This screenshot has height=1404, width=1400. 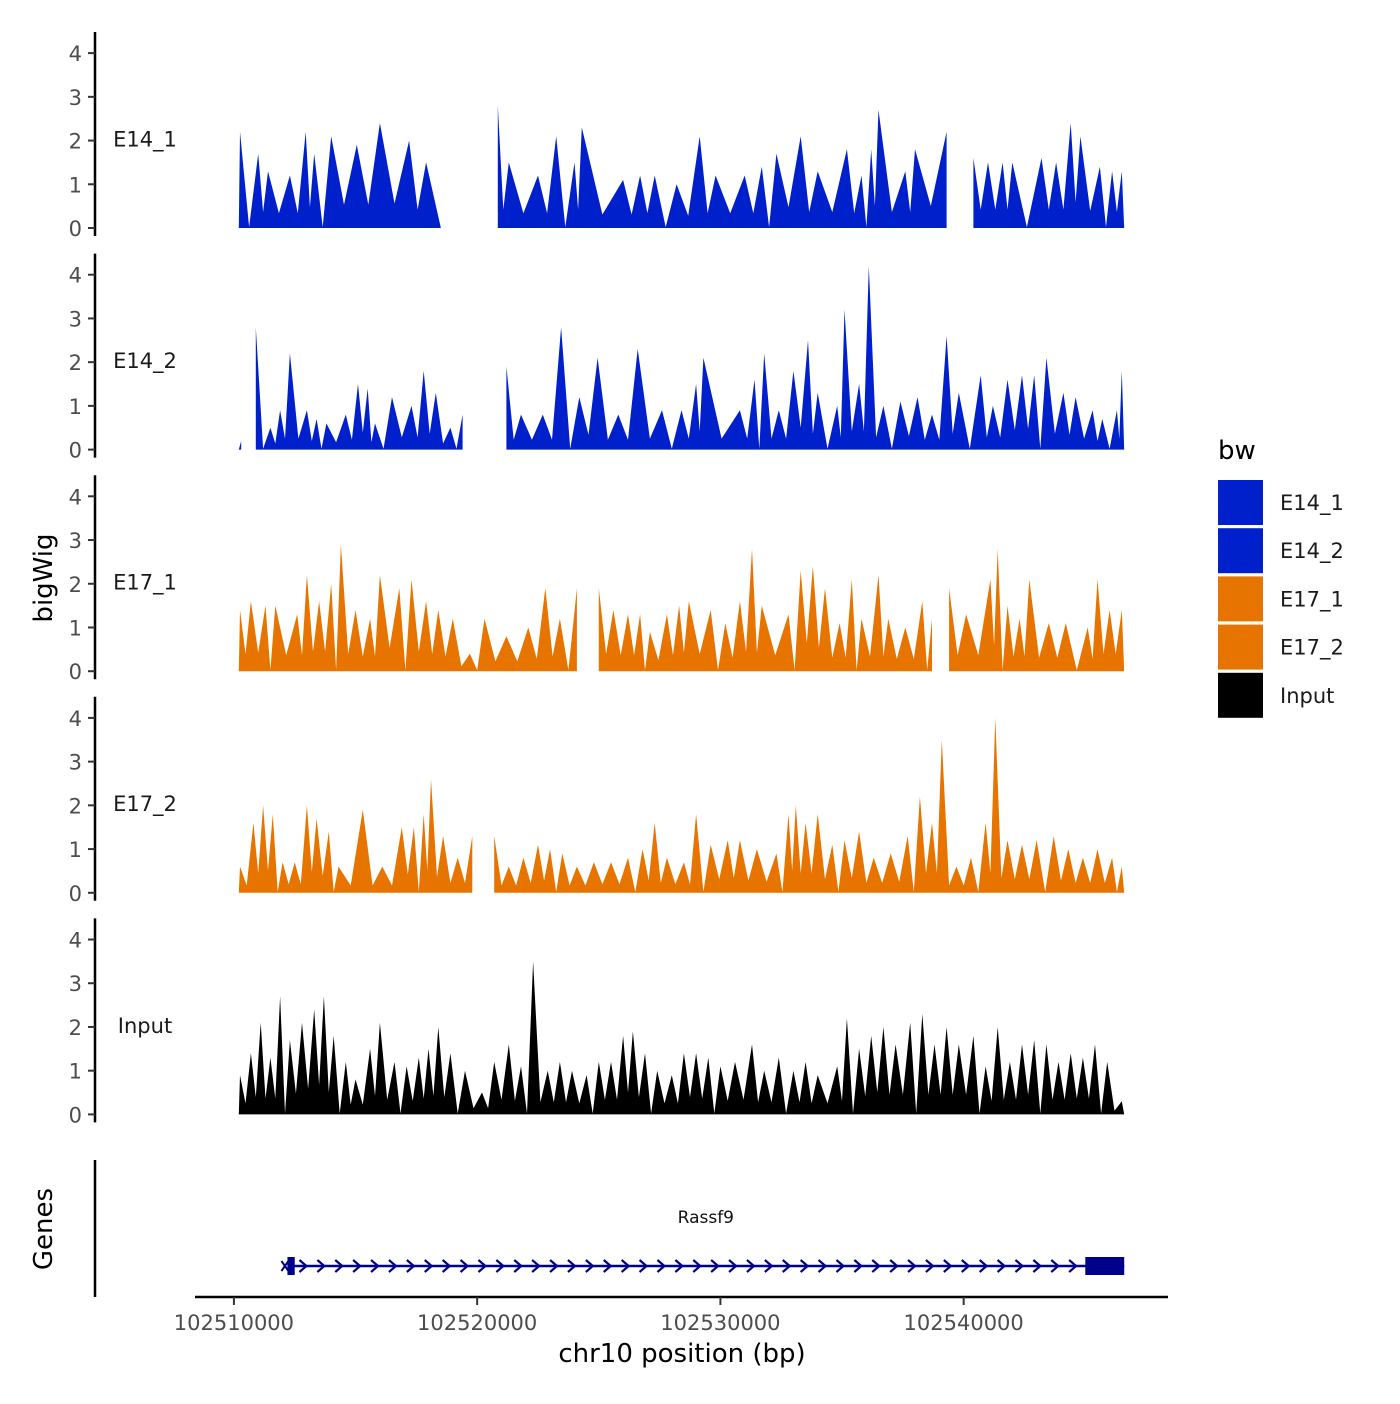 I want to click on x-tick-label: 102540000, so click(x=964, y=1323).